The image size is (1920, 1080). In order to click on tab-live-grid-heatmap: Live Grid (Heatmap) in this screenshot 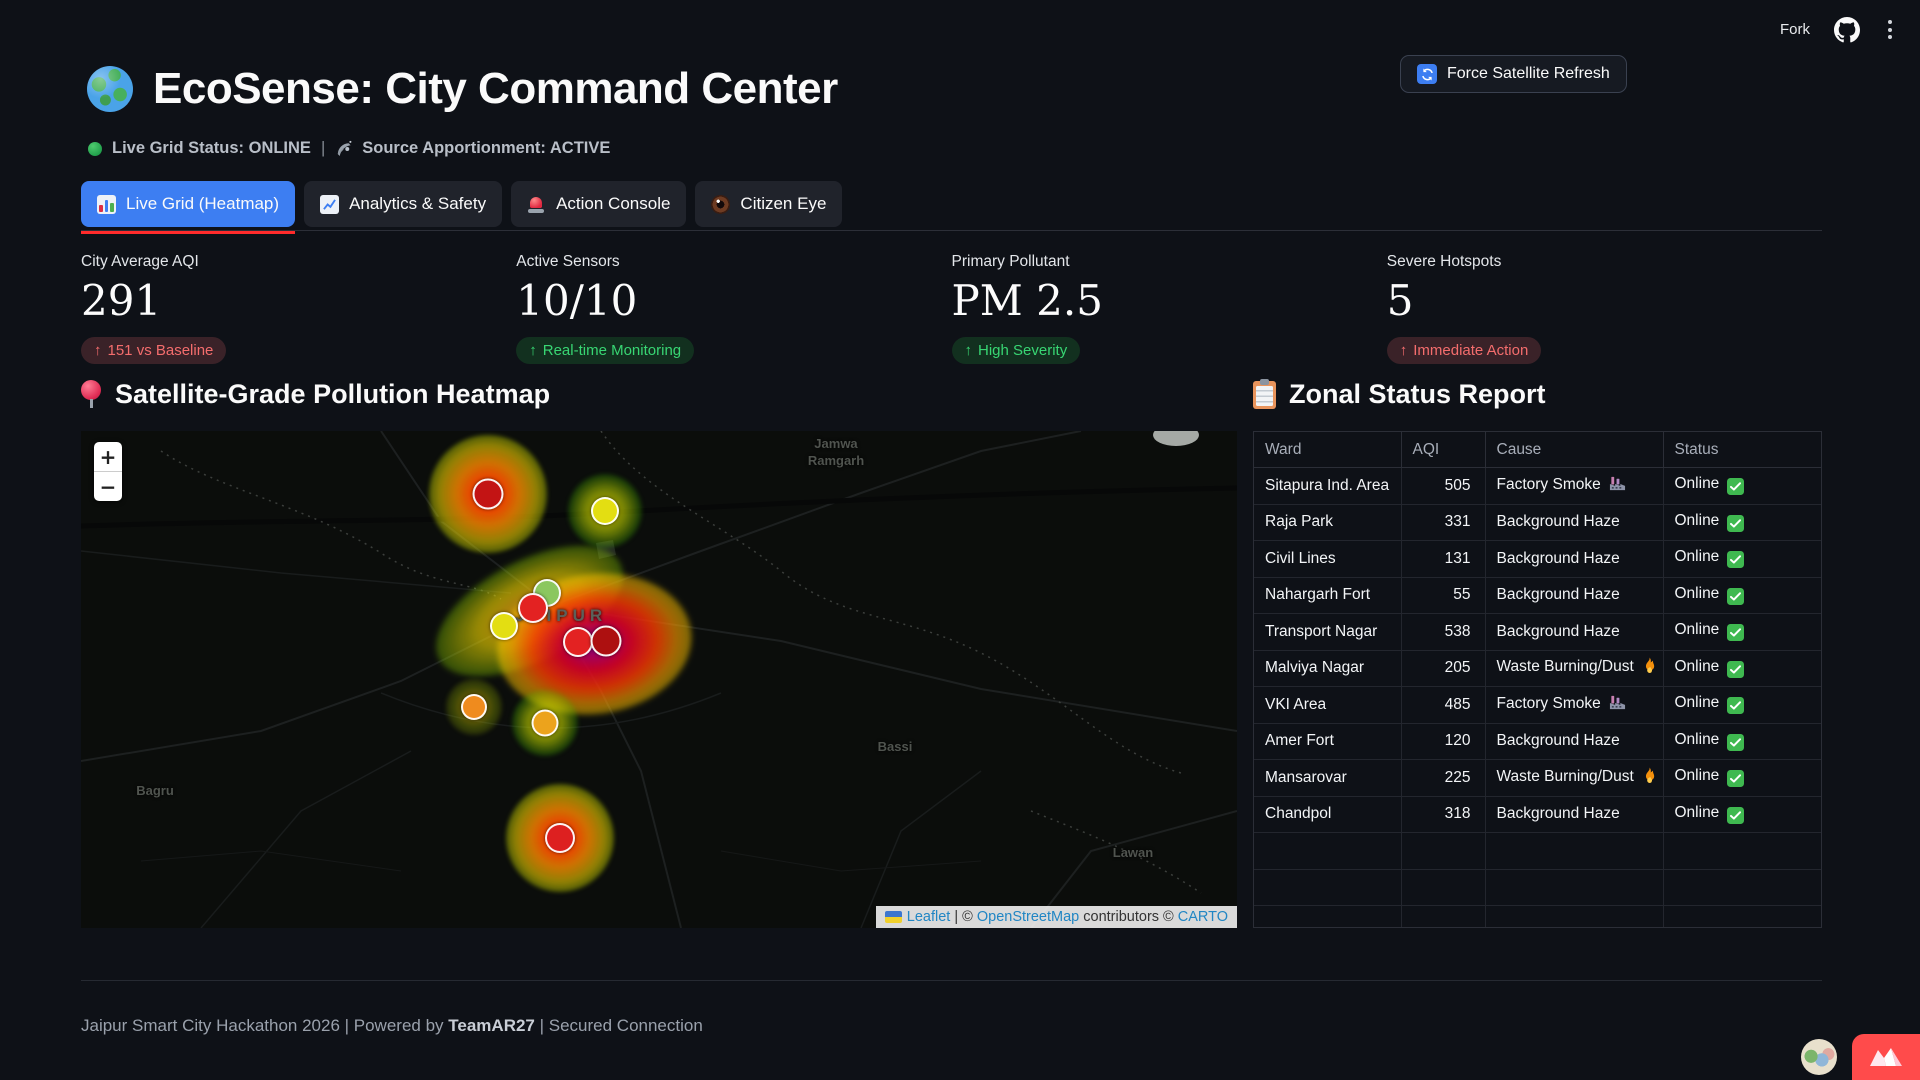, I will do `click(188, 207)`.